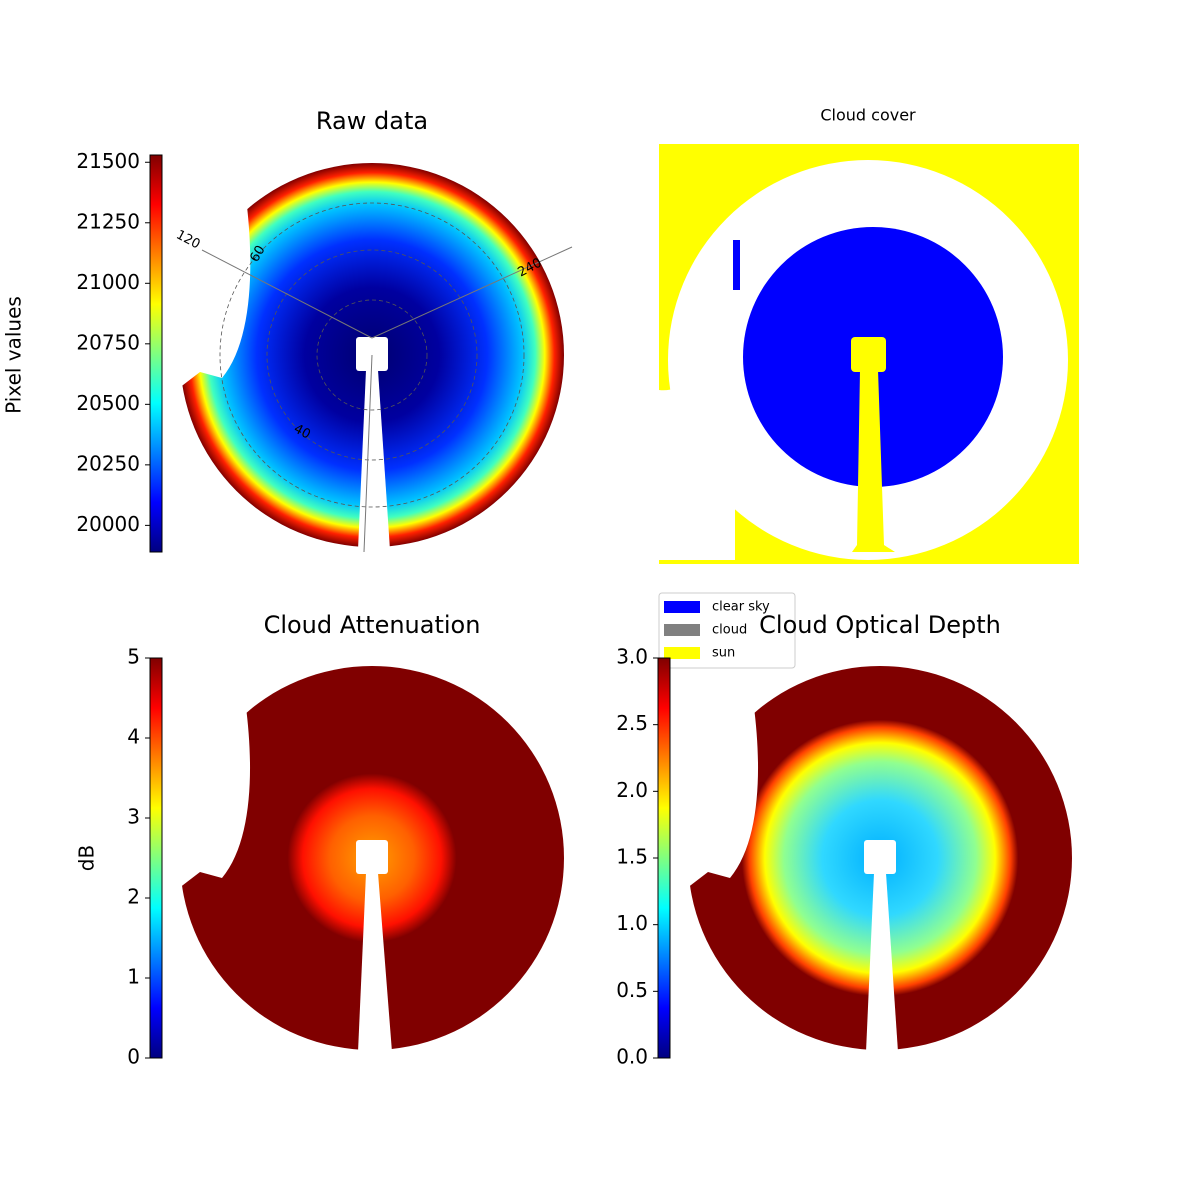 This screenshot has width=1200, height=1200. I want to click on colorbar-tick-label: 5, so click(133, 657).